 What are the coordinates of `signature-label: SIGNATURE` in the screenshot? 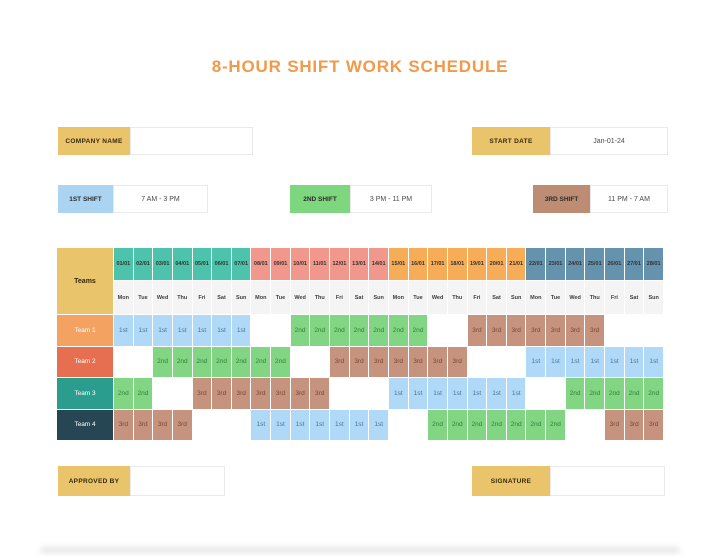 It's located at (511, 481).